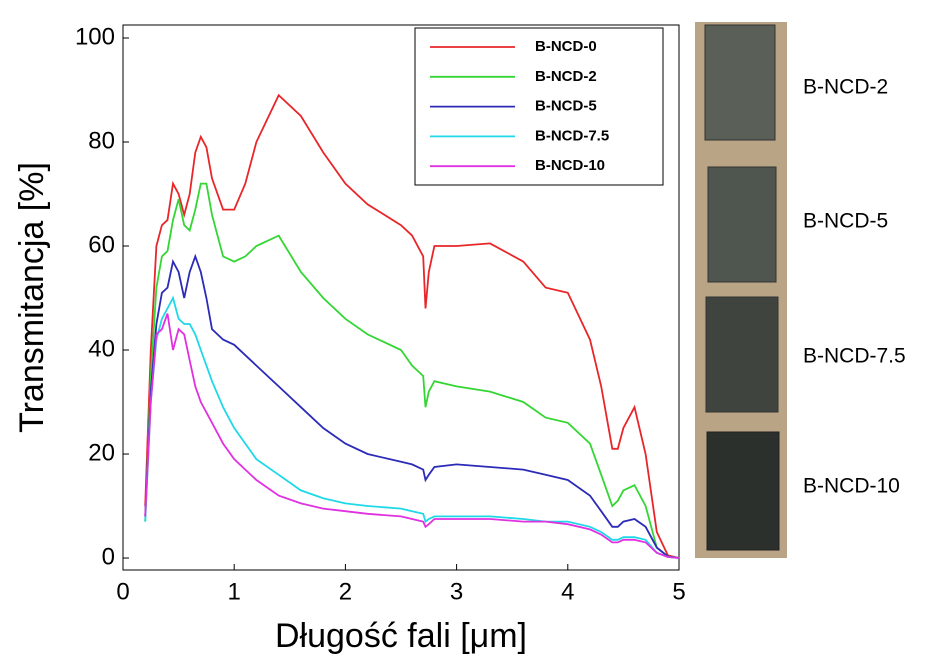 Image resolution: width=929 pixels, height=662 pixels. What do you see at coordinates (566, 76) in the screenshot?
I see `legend-label: B-NCD-2` at bounding box center [566, 76].